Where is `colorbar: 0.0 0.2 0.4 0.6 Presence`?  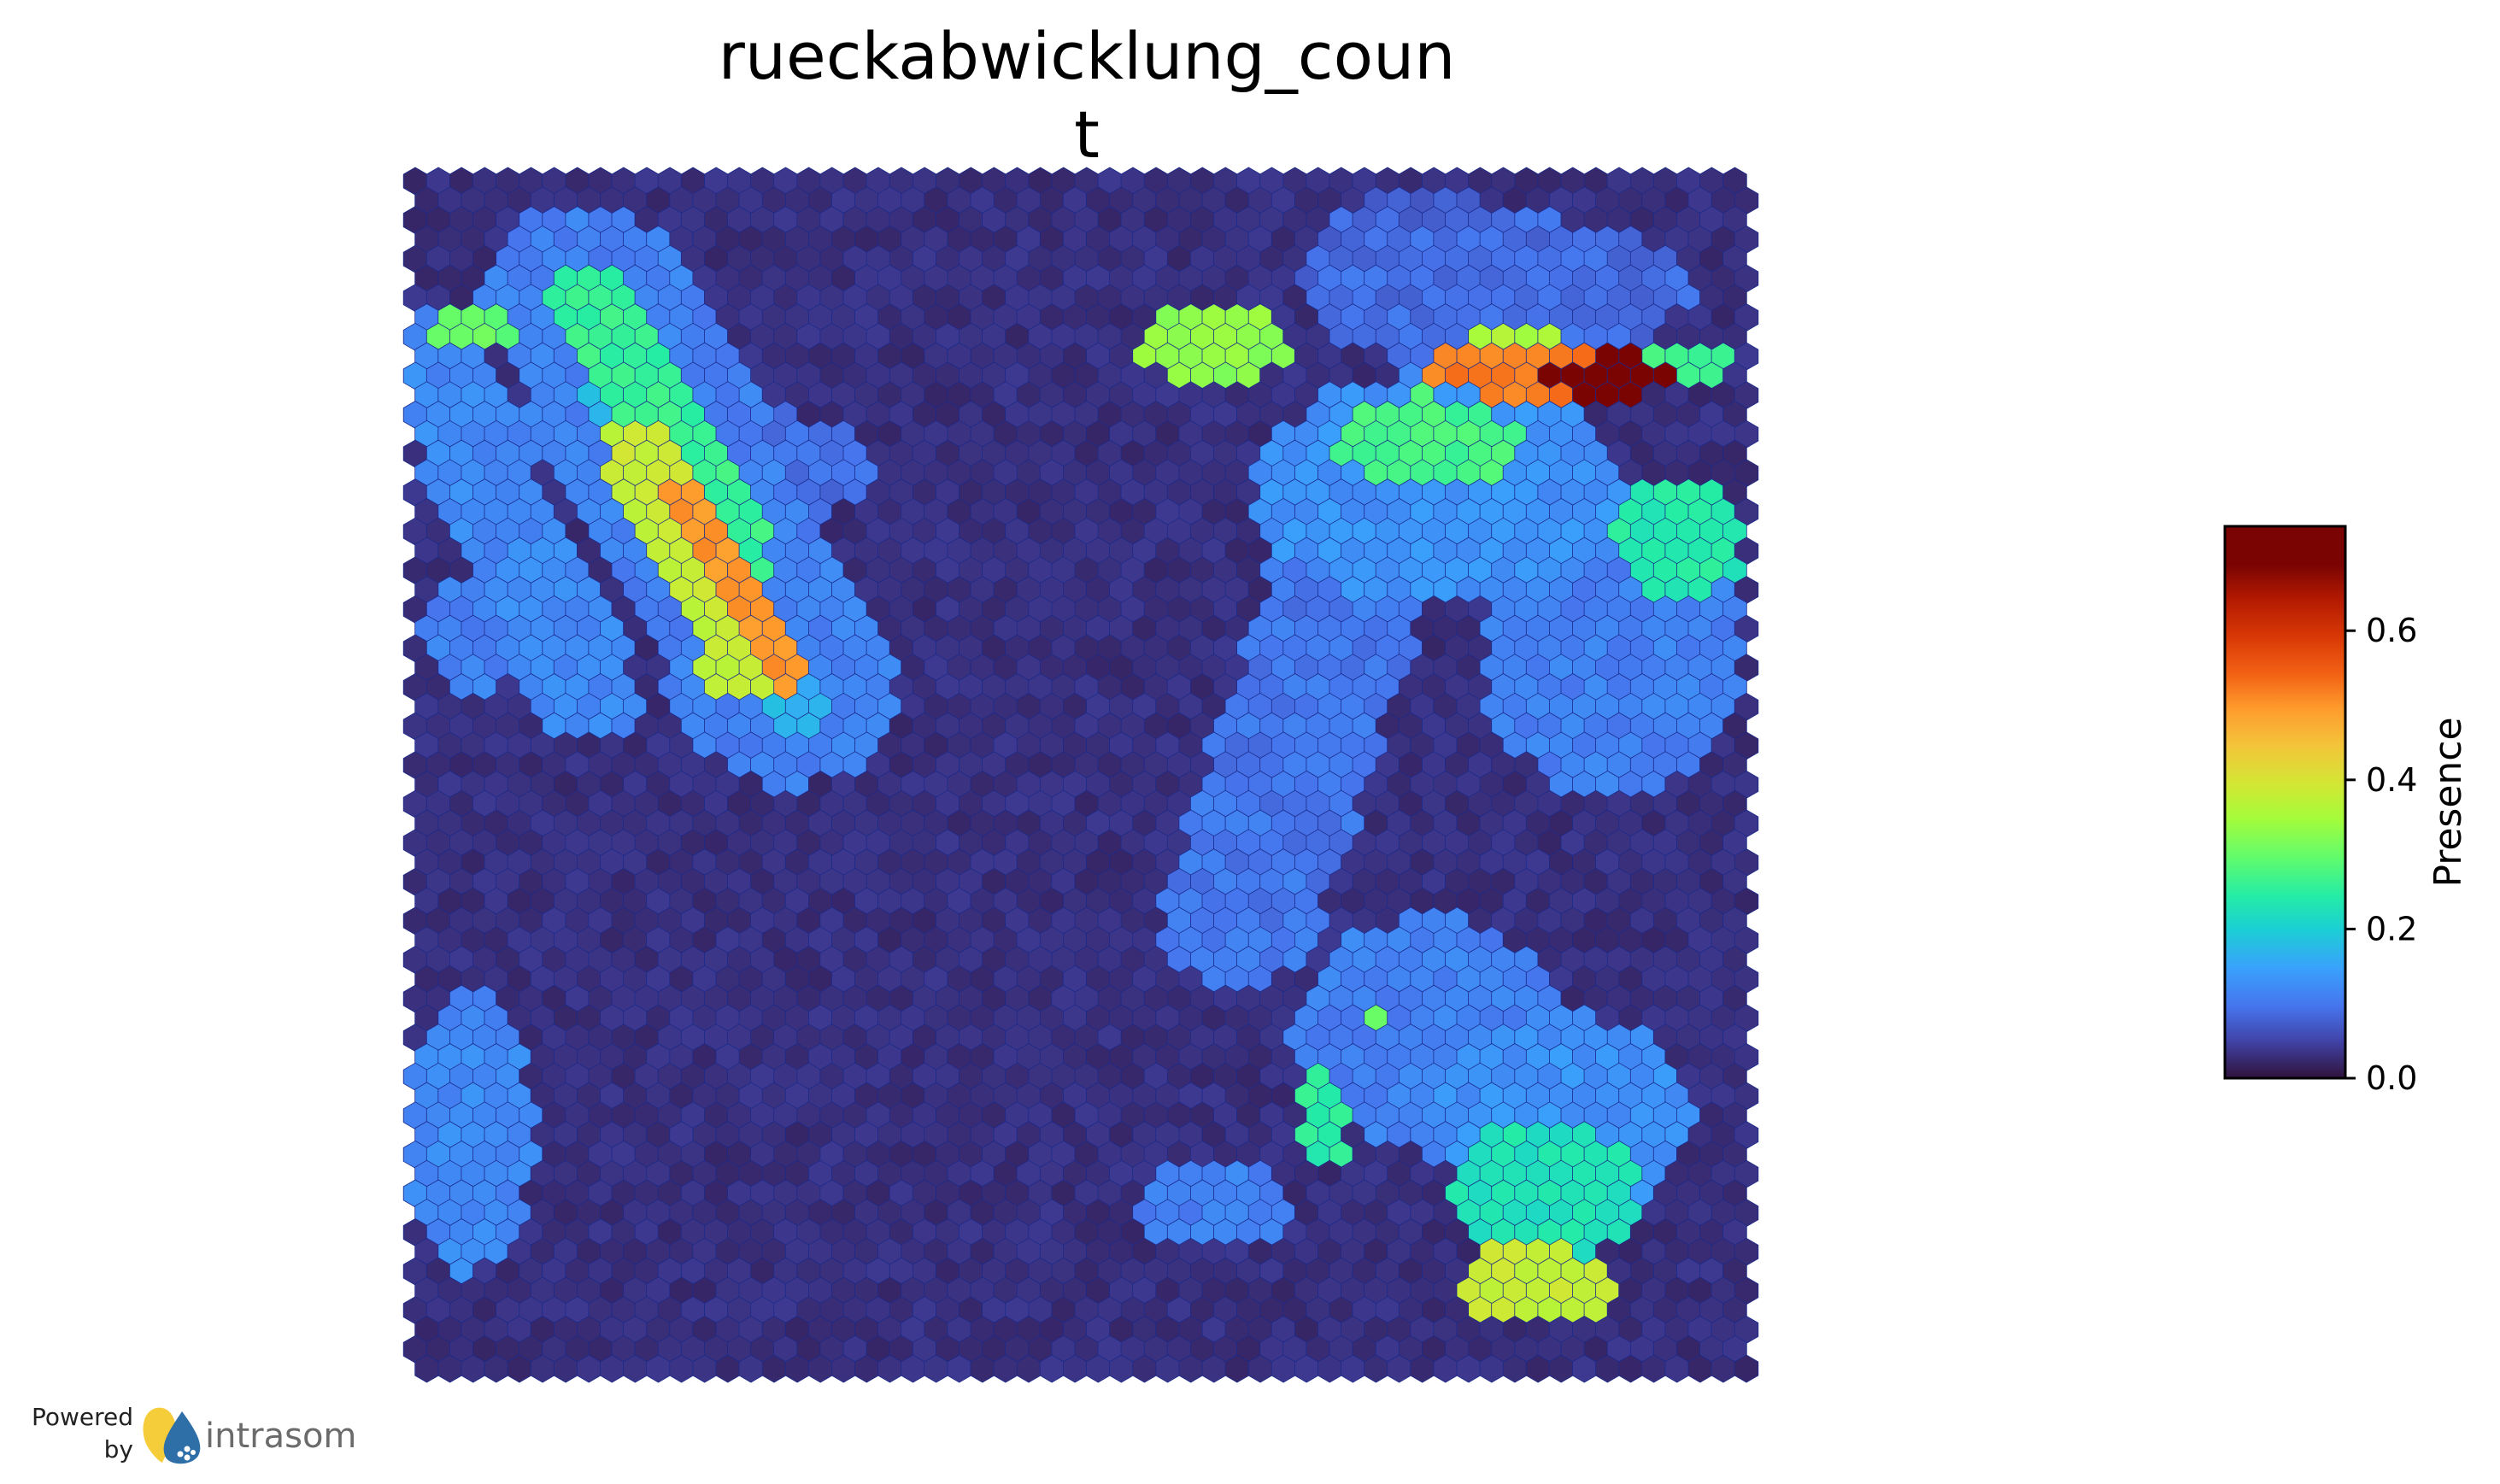
colorbar: 0.0 0.2 0.4 0.6 Presence is located at coordinates (2346, 811).